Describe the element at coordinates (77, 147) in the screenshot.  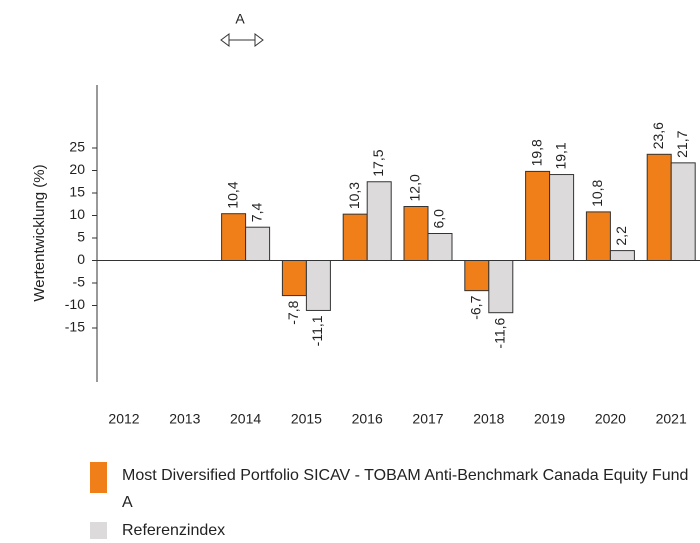
I see `y-tick-label: 25` at that location.